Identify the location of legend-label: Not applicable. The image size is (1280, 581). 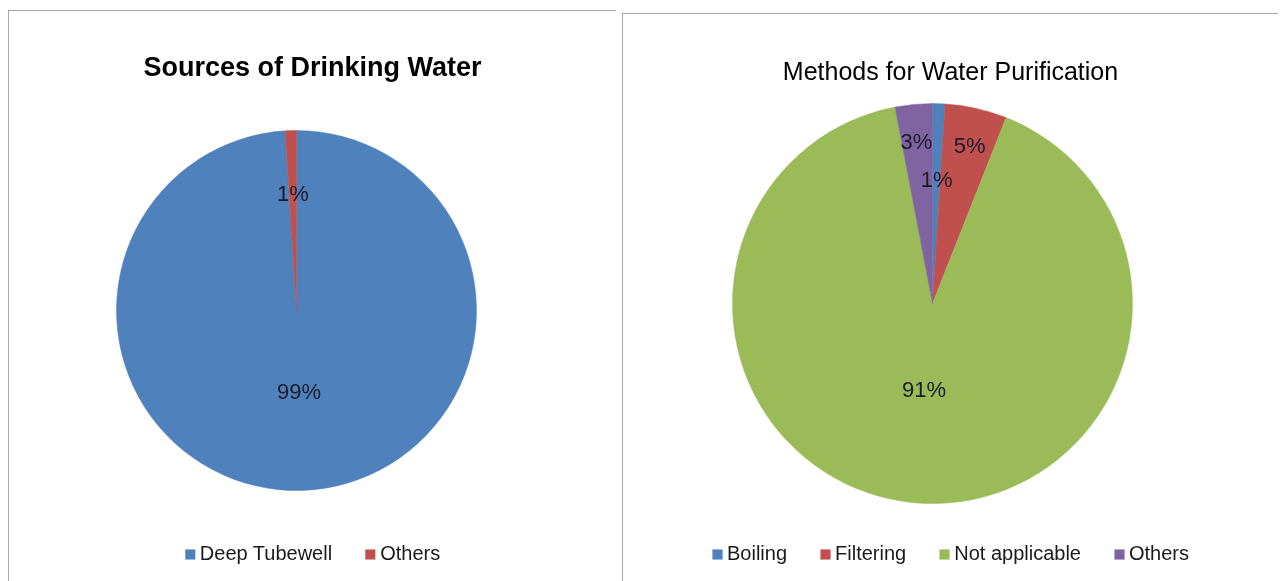
(1017, 553).